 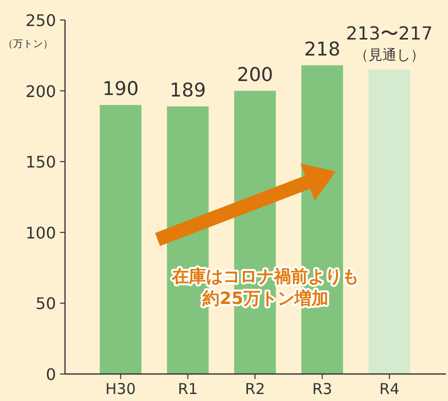 What do you see at coordinates (188, 389) in the screenshot?
I see `x-tick-label: R1` at bounding box center [188, 389].